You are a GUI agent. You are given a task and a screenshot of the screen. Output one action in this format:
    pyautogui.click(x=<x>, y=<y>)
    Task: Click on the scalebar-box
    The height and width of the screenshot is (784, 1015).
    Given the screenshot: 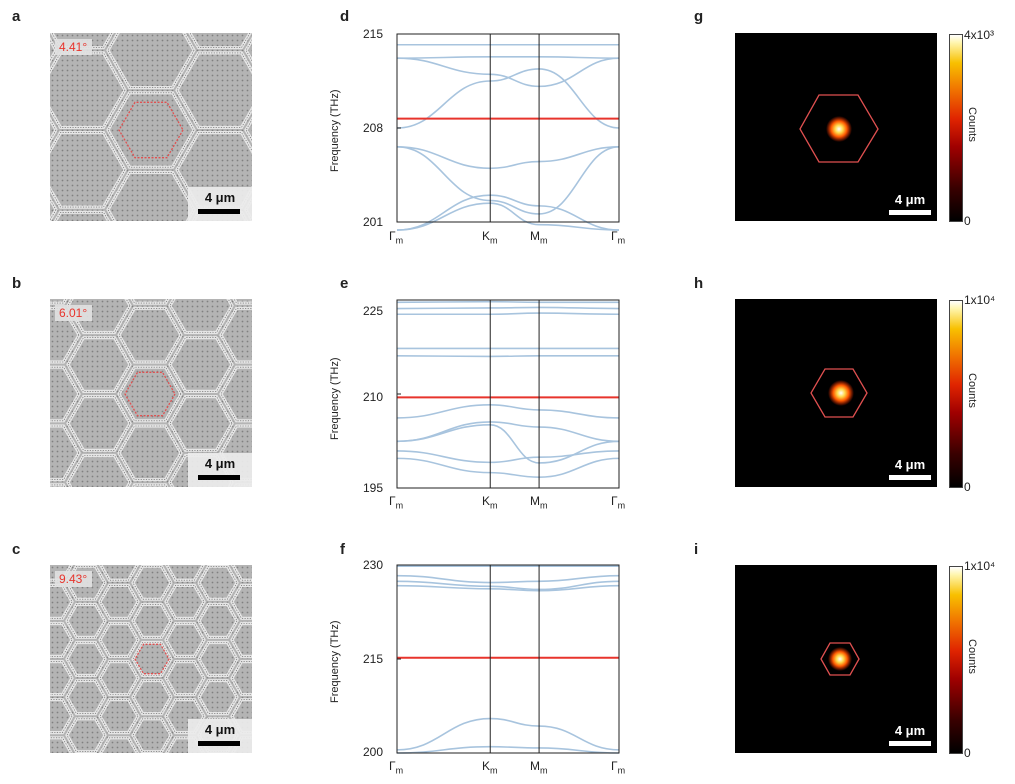 What is the action you would take?
    pyautogui.click(x=220, y=204)
    